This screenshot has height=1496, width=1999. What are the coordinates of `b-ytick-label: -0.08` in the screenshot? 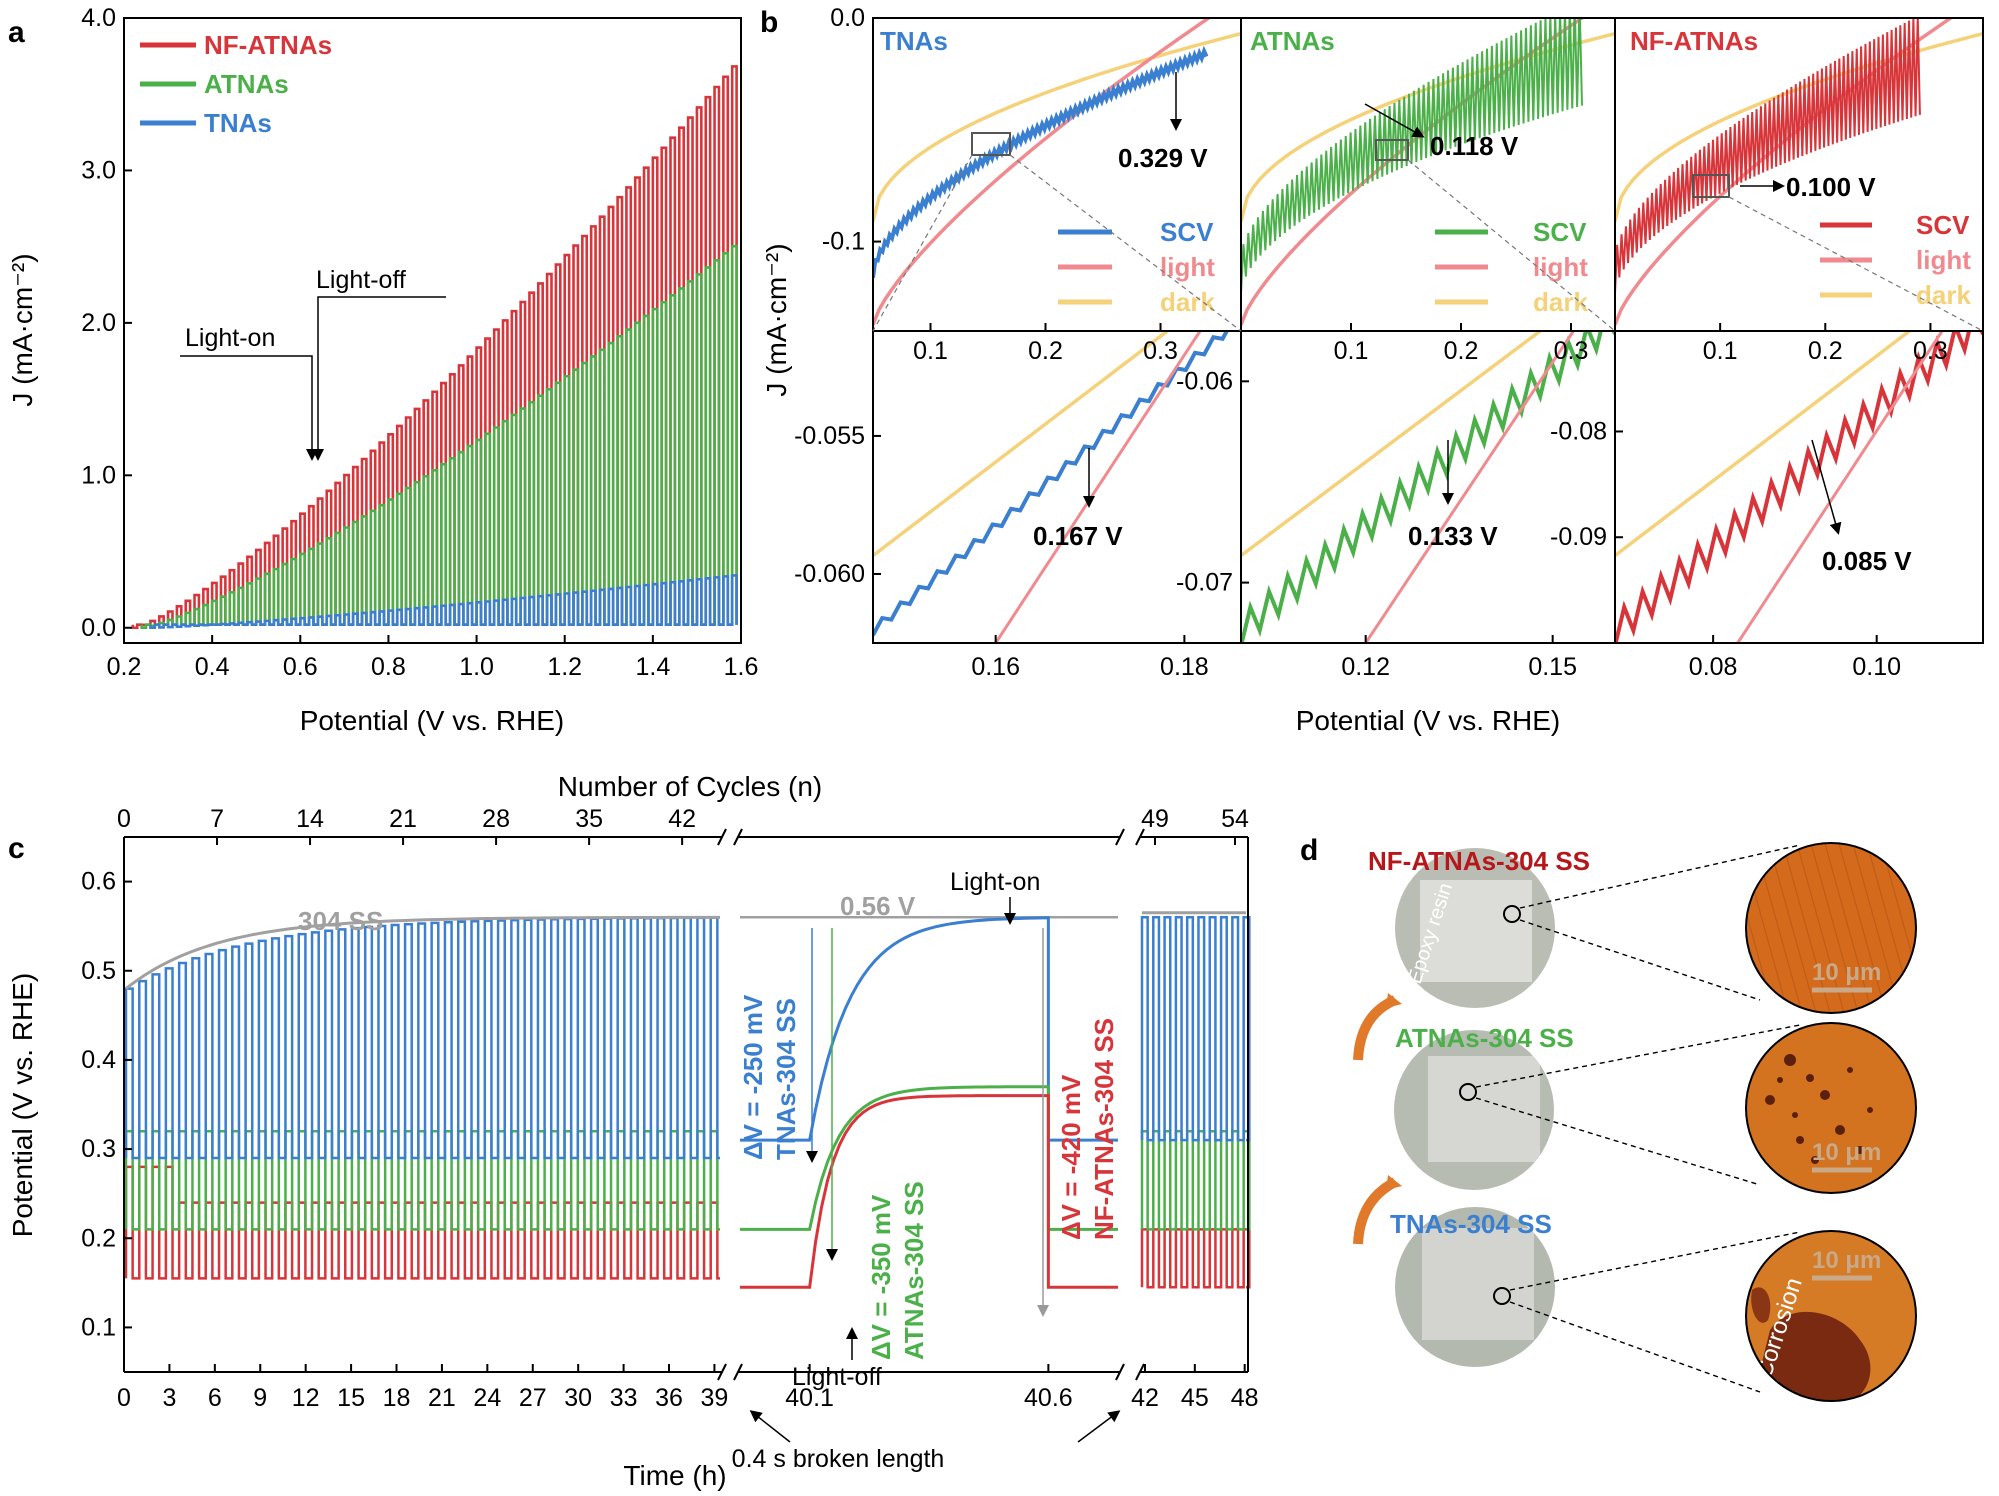 It's located at (1578, 431).